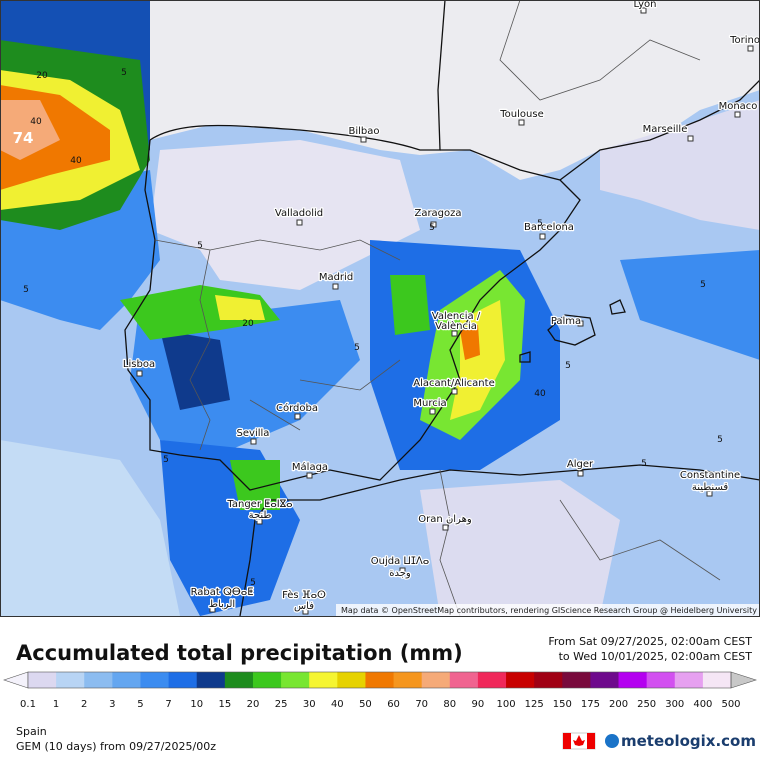 This screenshot has width=760, height=760. I want to click on city-label: Alacant/Alicante, so click(453, 383).